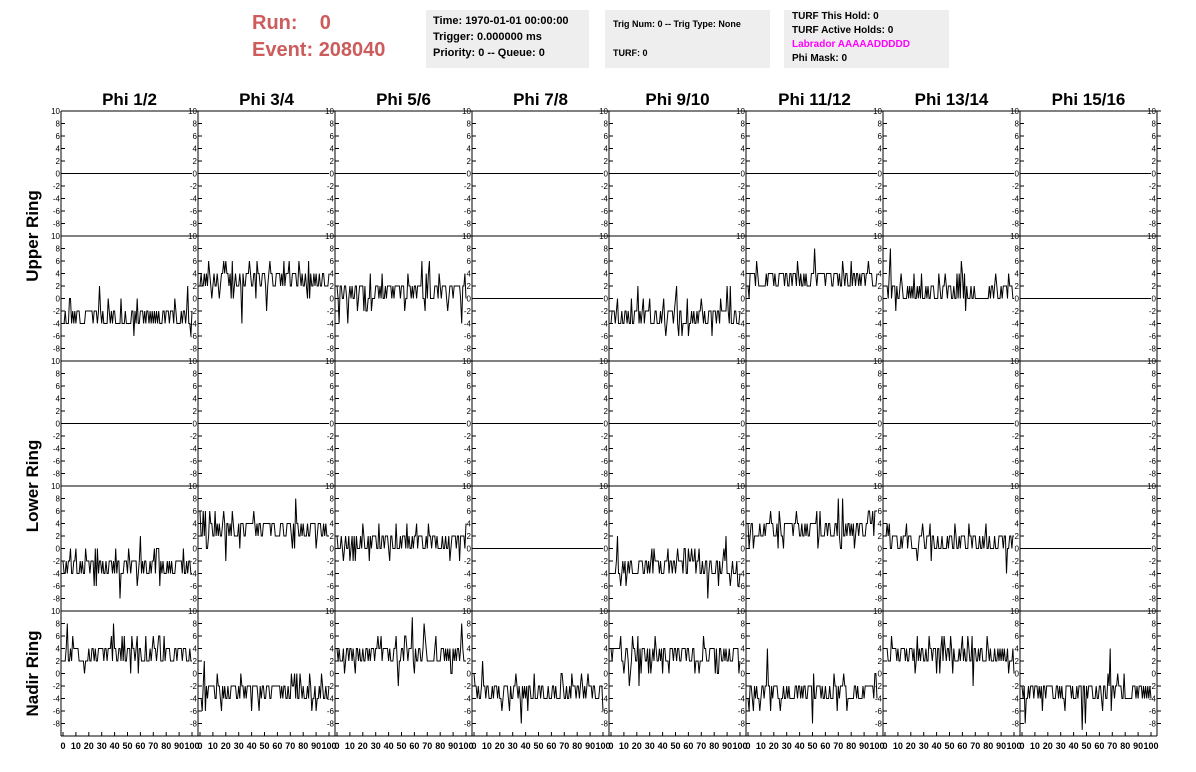 The width and height of the screenshot is (1196, 772). Describe the element at coordinates (851, 44) in the screenshot. I see `labrador-text: Labrador AAAAADDDDD` at that location.